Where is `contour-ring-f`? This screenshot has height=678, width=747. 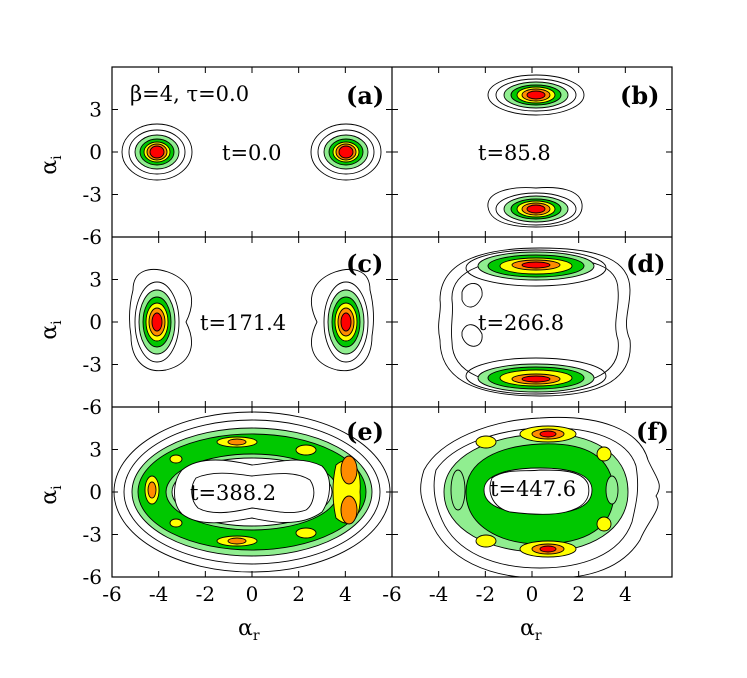
contour-ring-f is located at coordinates (540, 496).